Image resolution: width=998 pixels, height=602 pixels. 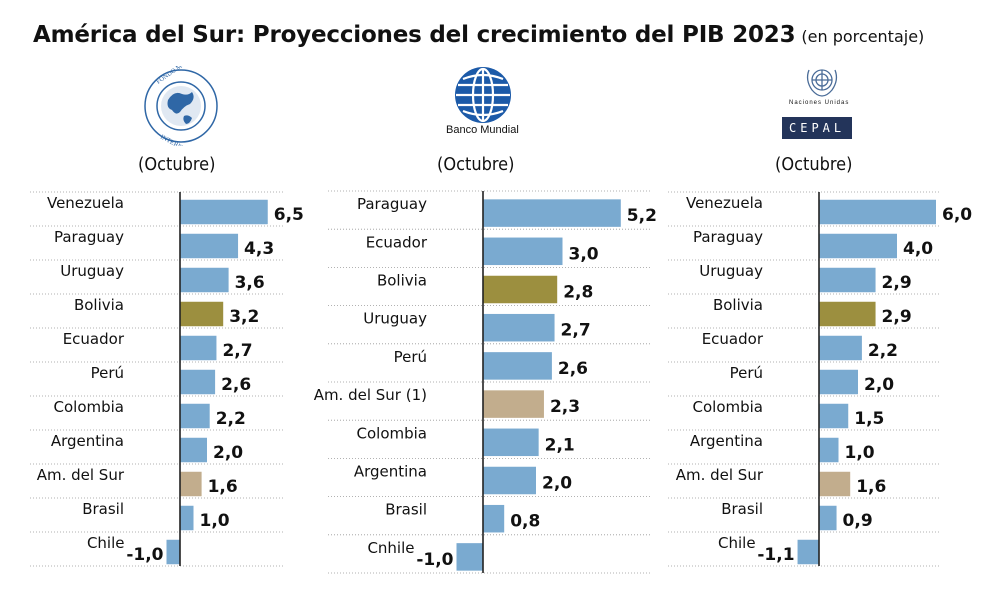 What do you see at coordinates (897, 283) in the screenshot?
I see `value-label: 2,9` at bounding box center [897, 283].